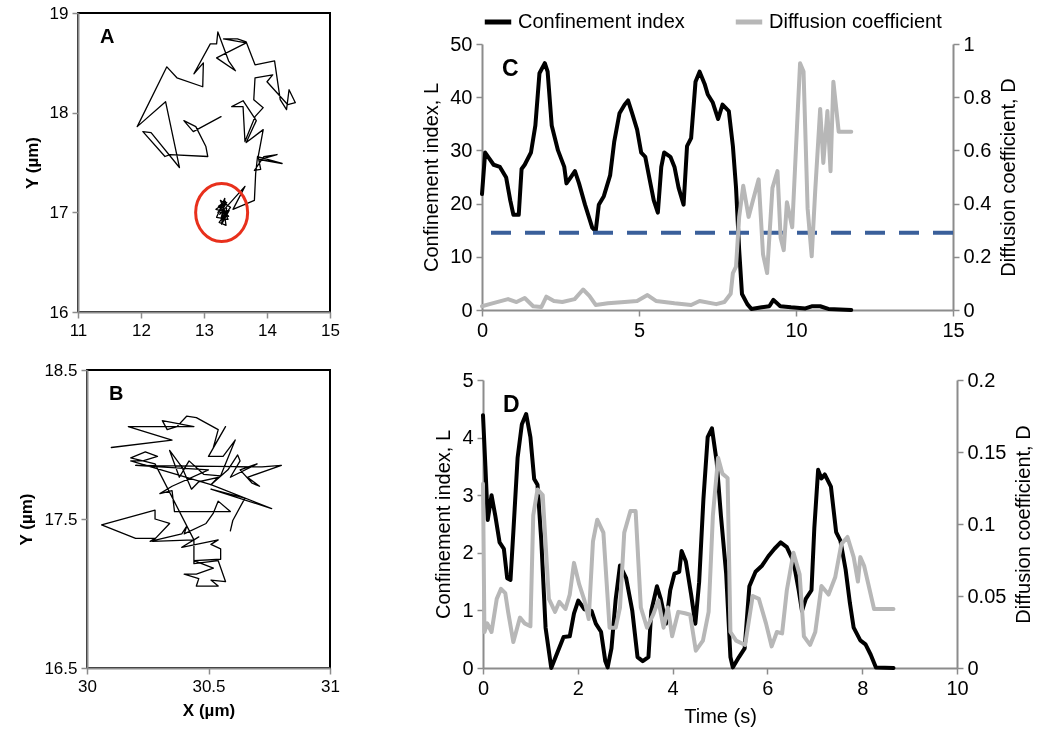 This screenshot has height=742, width=1049. Describe the element at coordinates (116, 393) in the screenshot. I see `annotation: B` at that location.